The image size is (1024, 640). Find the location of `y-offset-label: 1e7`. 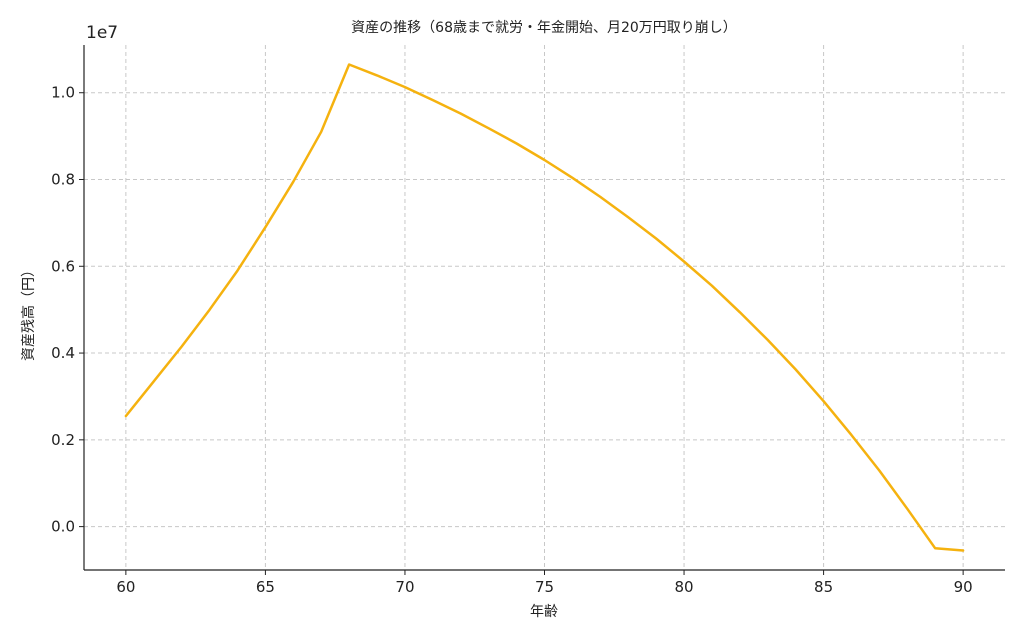

y-offset-label: 1e7 is located at coordinates (102, 33).